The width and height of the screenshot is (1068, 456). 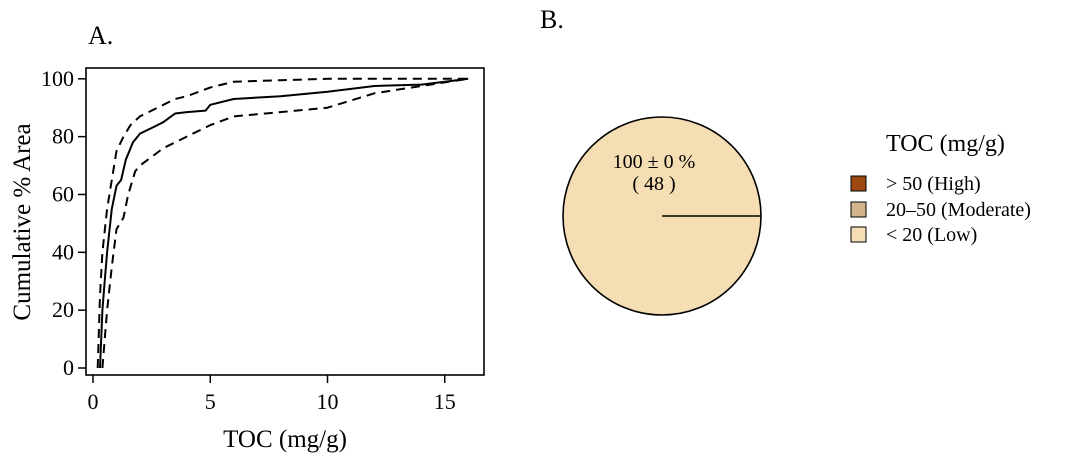 What do you see at coordinates (63, 223) in the screenshot?
I see `y-axis: 0 20 40 60 80 100` at bounding box center [63, 223].